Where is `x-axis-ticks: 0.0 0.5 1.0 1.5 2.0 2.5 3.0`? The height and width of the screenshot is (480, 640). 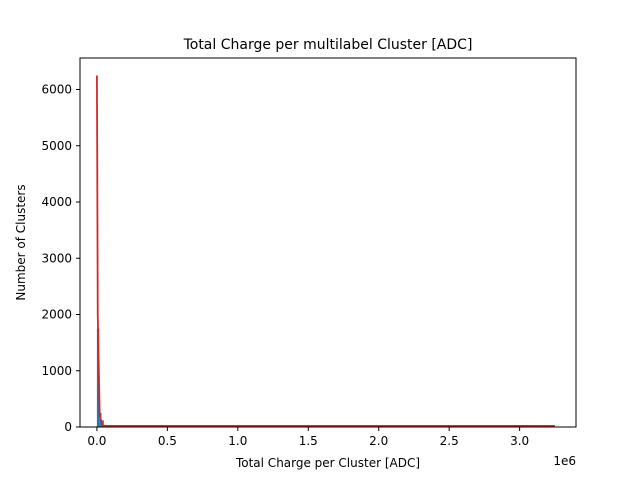
x-axis-ticks: 0.0 0.5 1.0 1.5 2.0 2.5 3.0 is located at coordinates (308, 437).